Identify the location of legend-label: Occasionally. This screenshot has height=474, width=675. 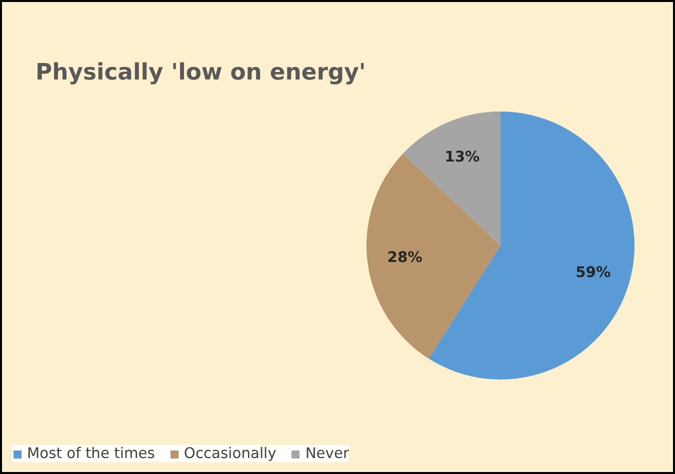
(230, 453).